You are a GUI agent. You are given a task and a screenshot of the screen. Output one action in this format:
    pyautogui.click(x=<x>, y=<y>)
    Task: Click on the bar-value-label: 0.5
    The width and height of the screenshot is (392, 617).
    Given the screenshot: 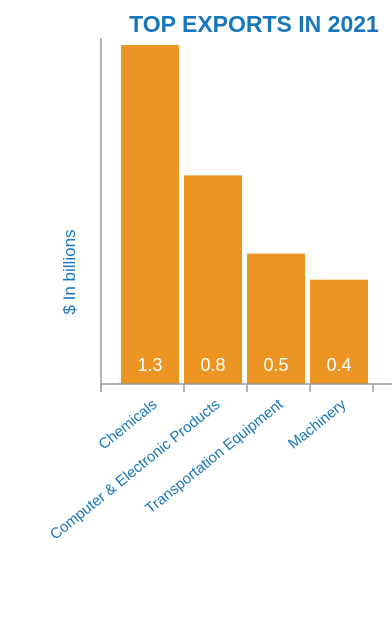 What is the action you would take?
    pyautogui.click(x=275, y=365)
    